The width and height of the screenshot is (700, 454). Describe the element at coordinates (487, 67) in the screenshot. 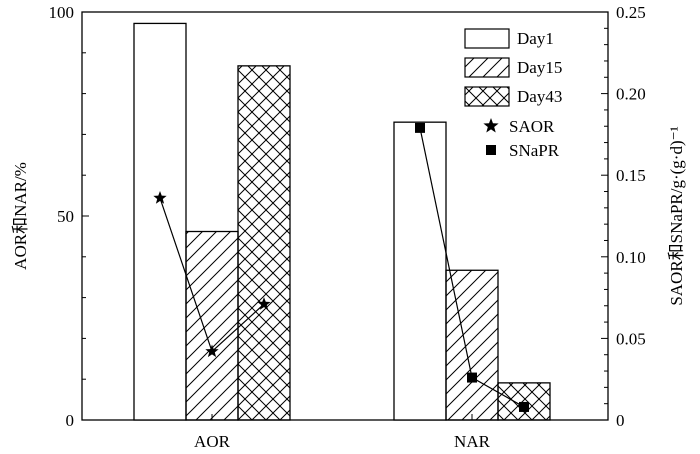

I see `legend-swatch-day15` at that location.